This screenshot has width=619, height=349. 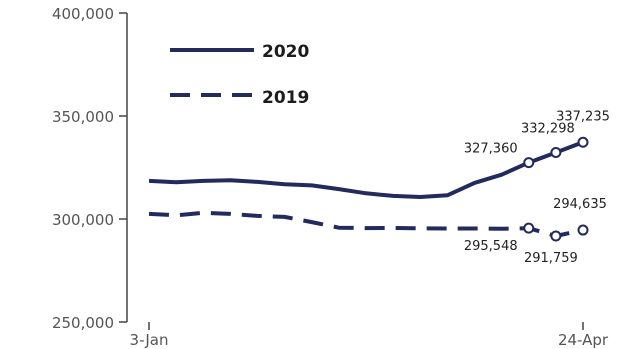 I want to click on y-axis-ticks: 250,000 300,000 350,000 400,000, so click(x=89, y=168).